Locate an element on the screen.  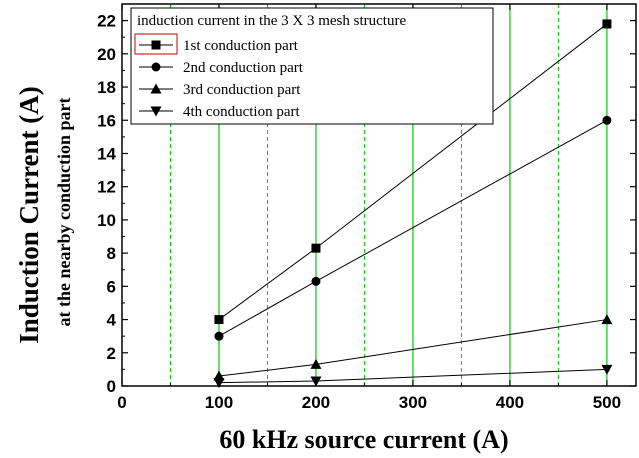
y-tick-label: 14 is located at coordinates (106, 153).